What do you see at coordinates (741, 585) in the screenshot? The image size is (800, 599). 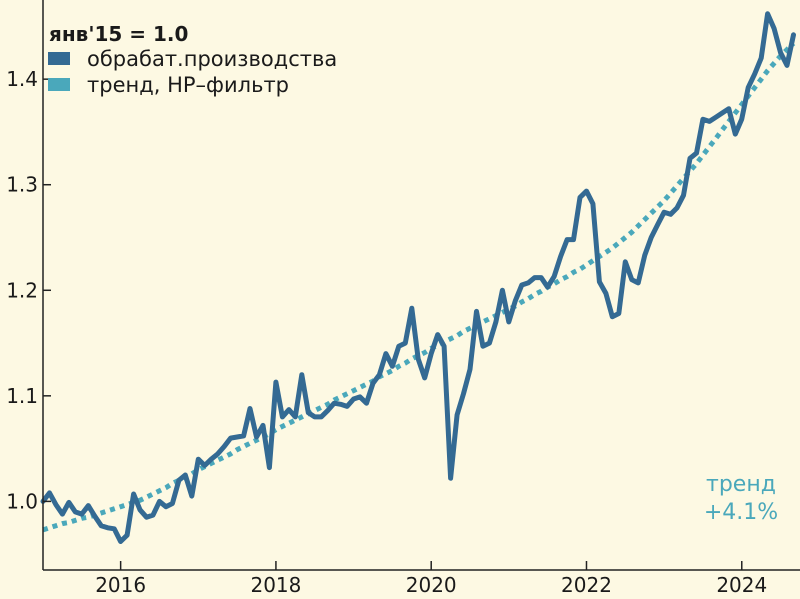 I see `x-tick-label: 2024` at bounding box center [741, 585].